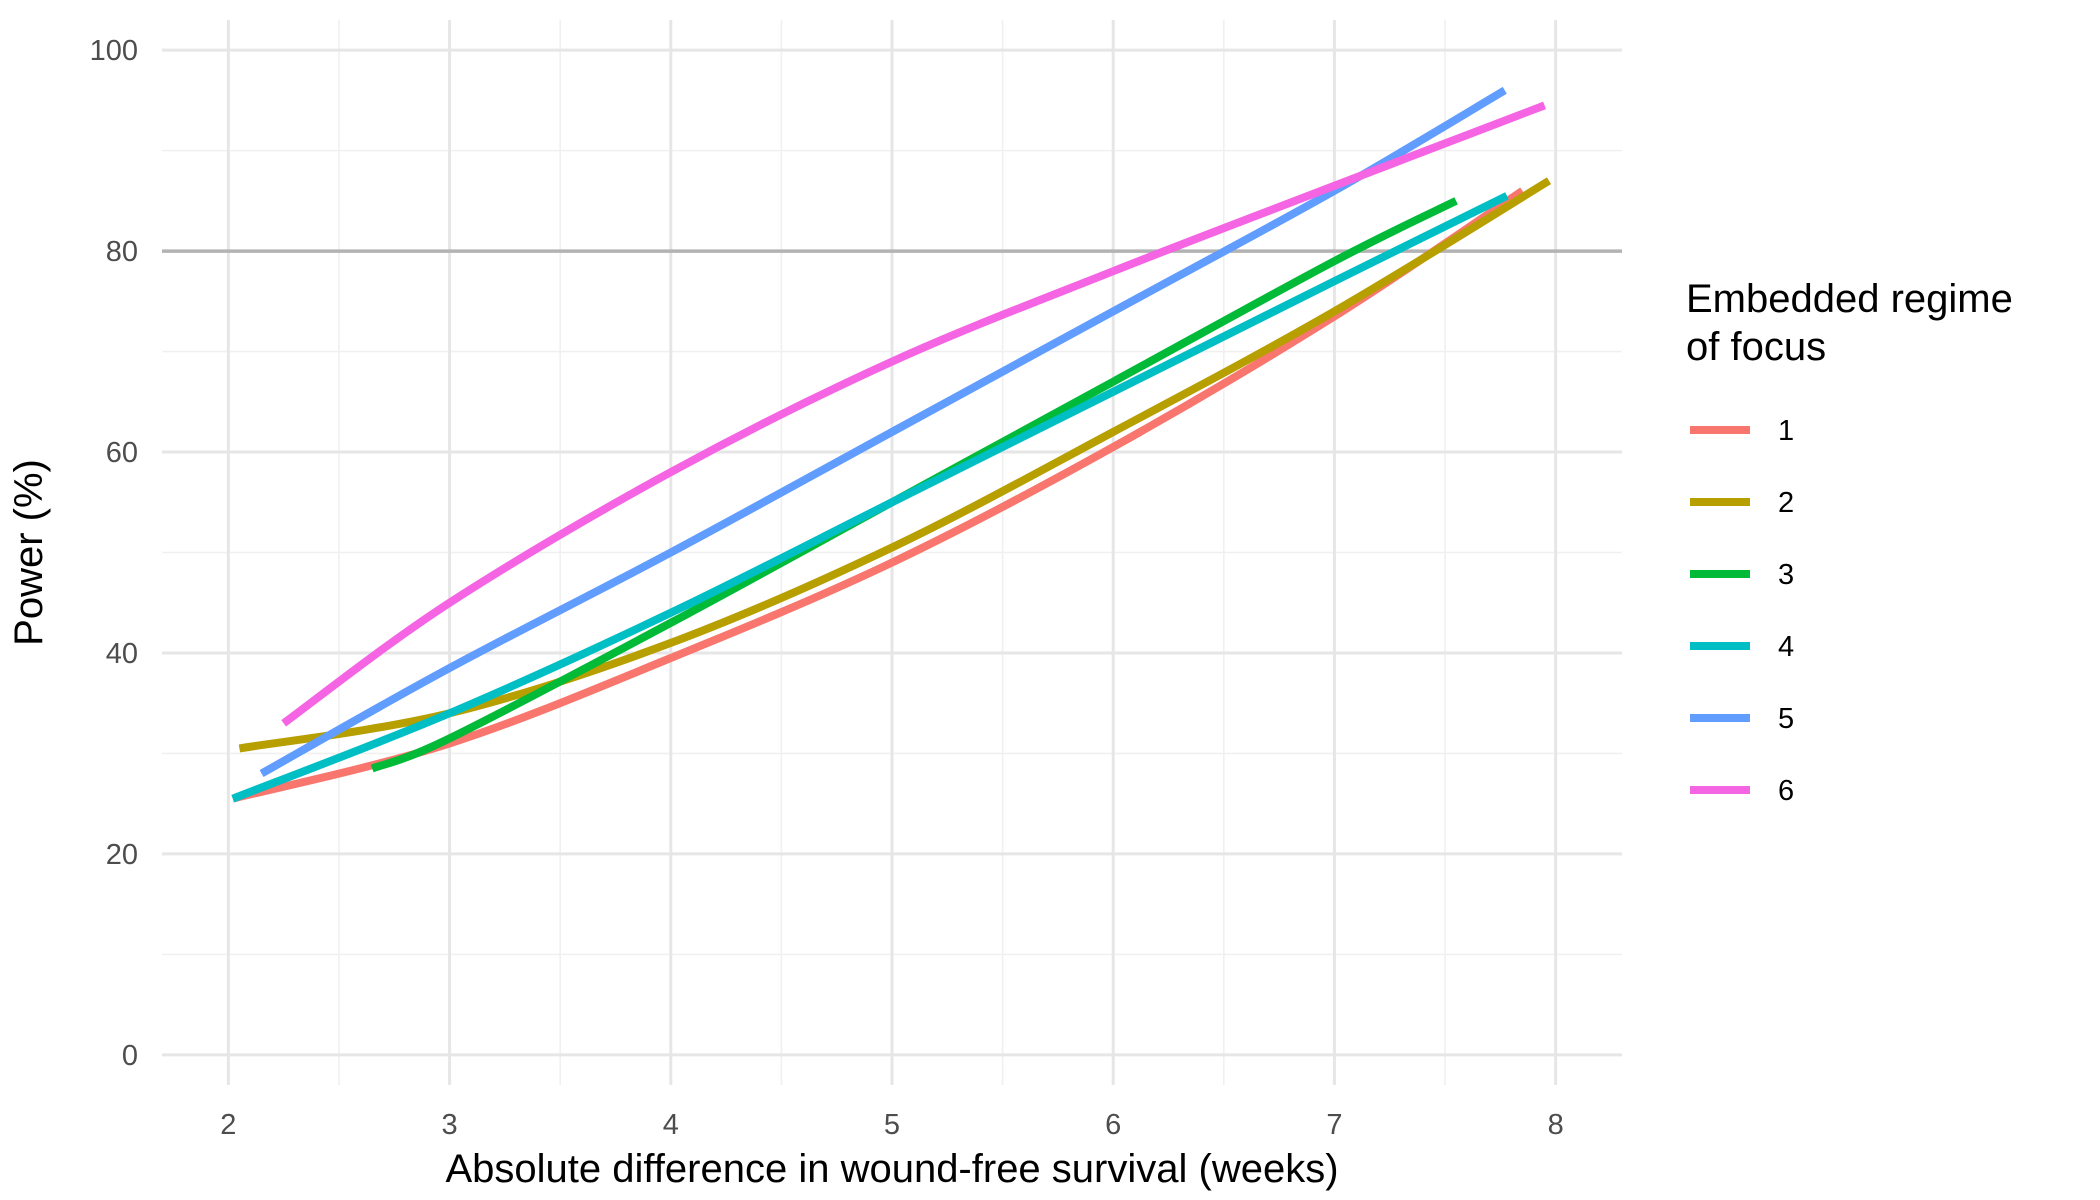 The width and height of the screenshot is (2100, 1200). What do you see at coordinates (1849, 299) in the screenshot?
I see `legend-title-line-1: Embedded regime` at bounding box center [1849, 299].